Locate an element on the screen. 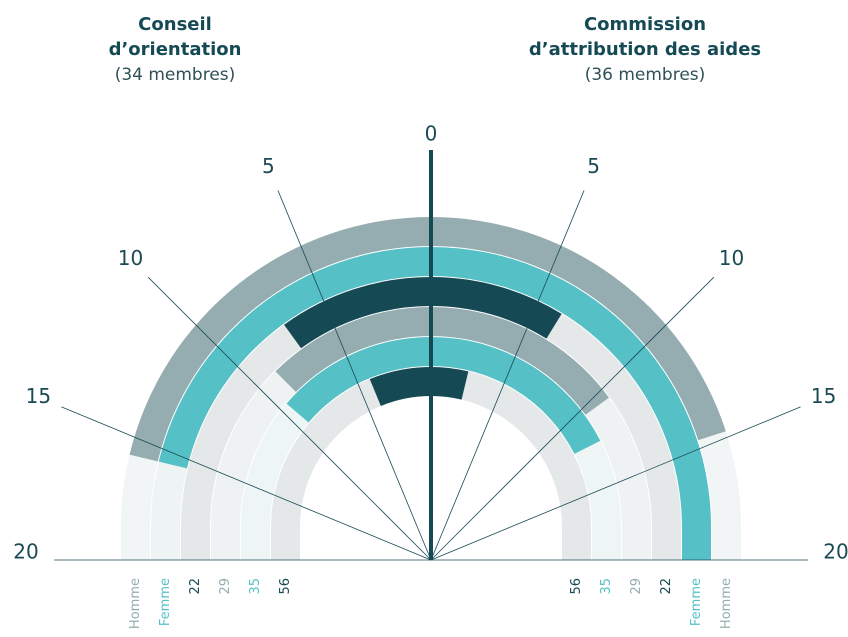  panel-subtitle: (34 membres) is located at coordinates (175, 75).